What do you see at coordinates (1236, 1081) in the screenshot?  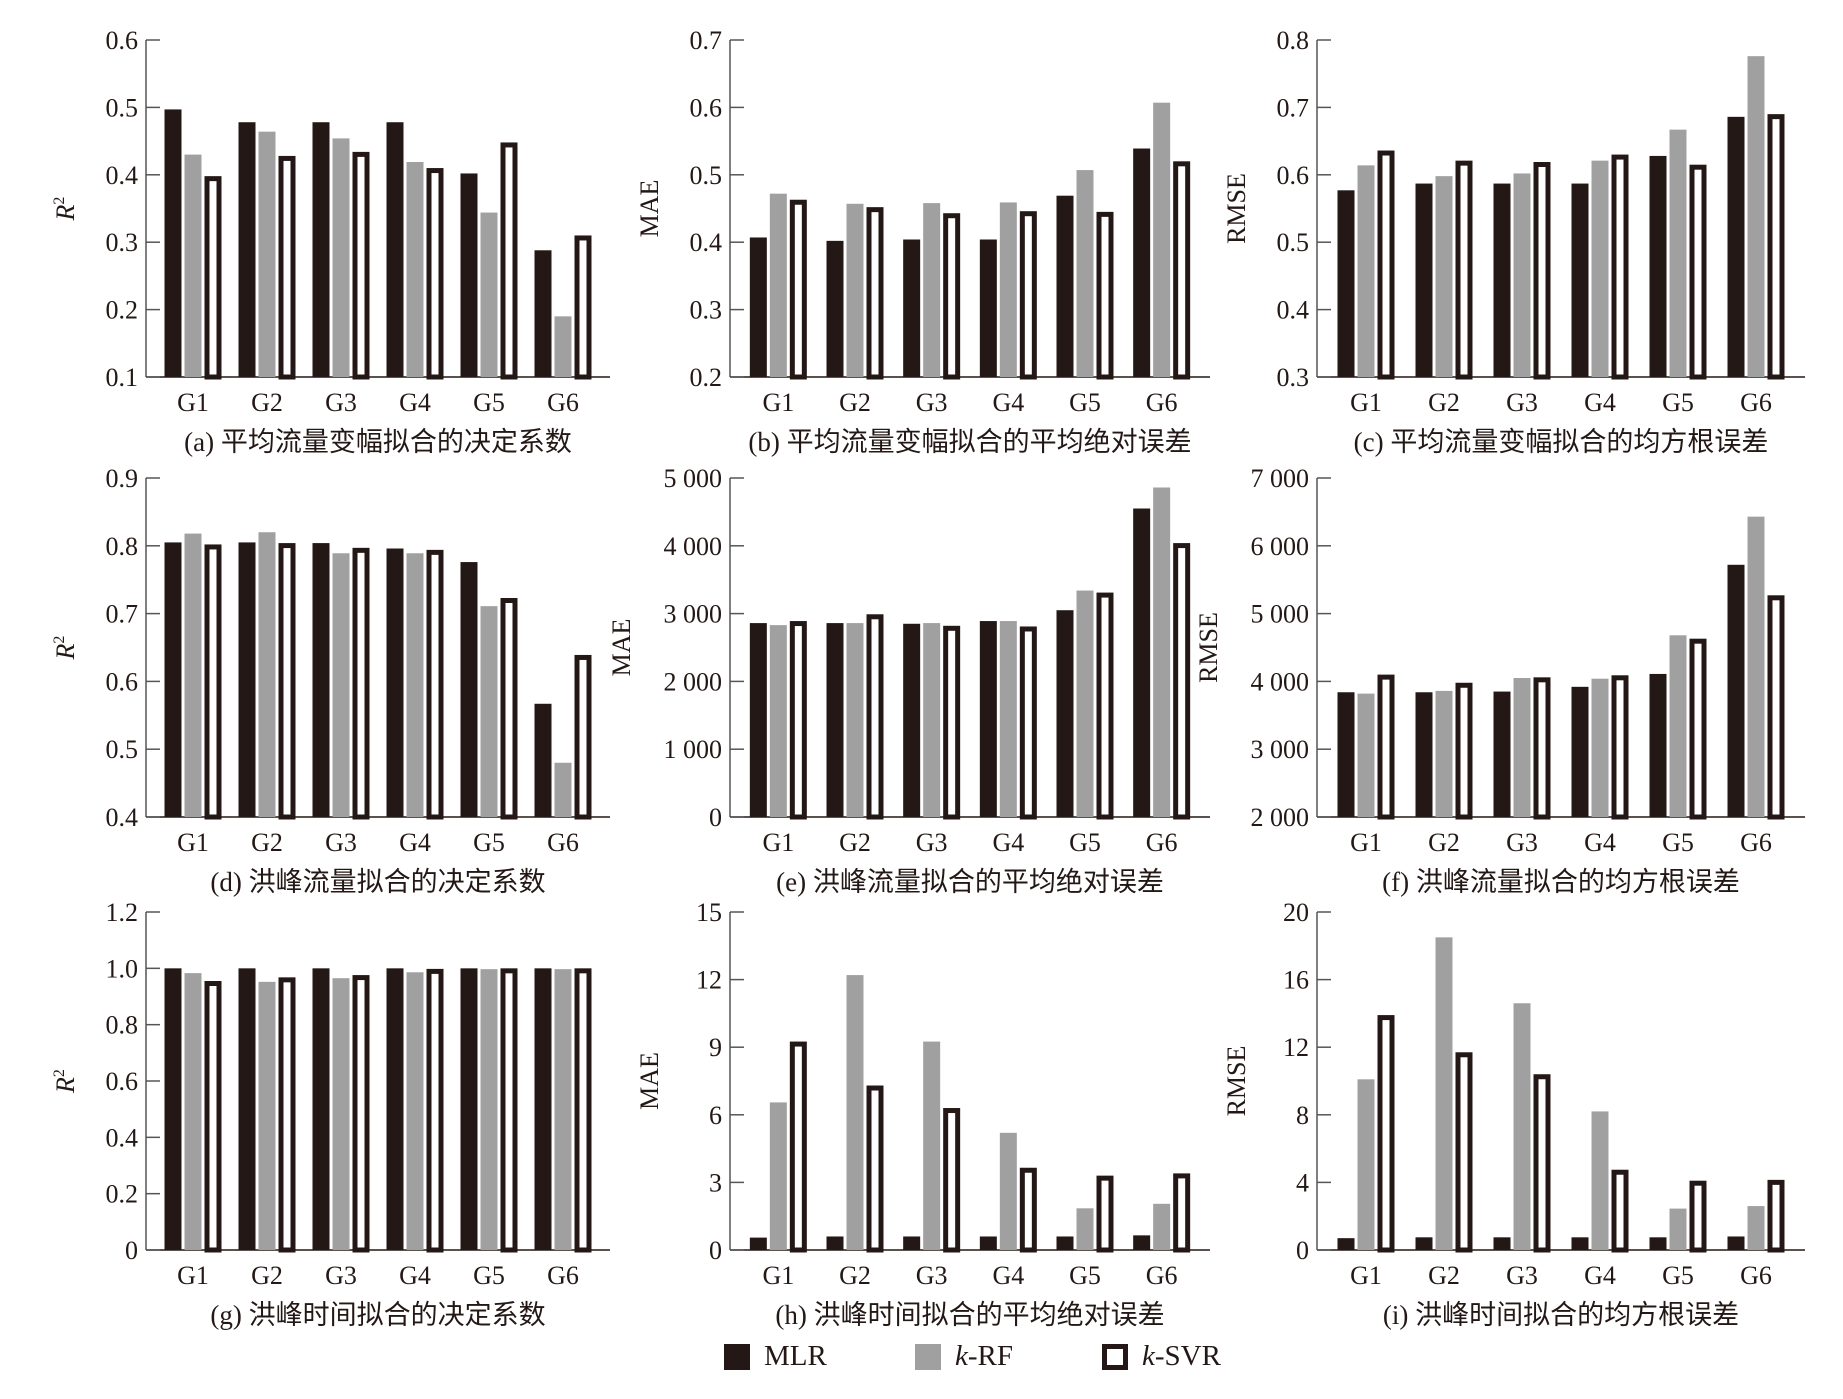 I see `y-axis-label: RMSE` at bounding box center [1236, 1081].